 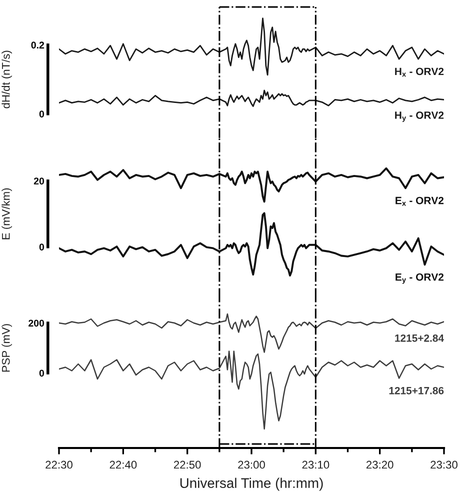 What do you see at coordinates (251, 464) in the screenshot?
I see `x-tick-label: 23:00` at bounding box center [251, 464].